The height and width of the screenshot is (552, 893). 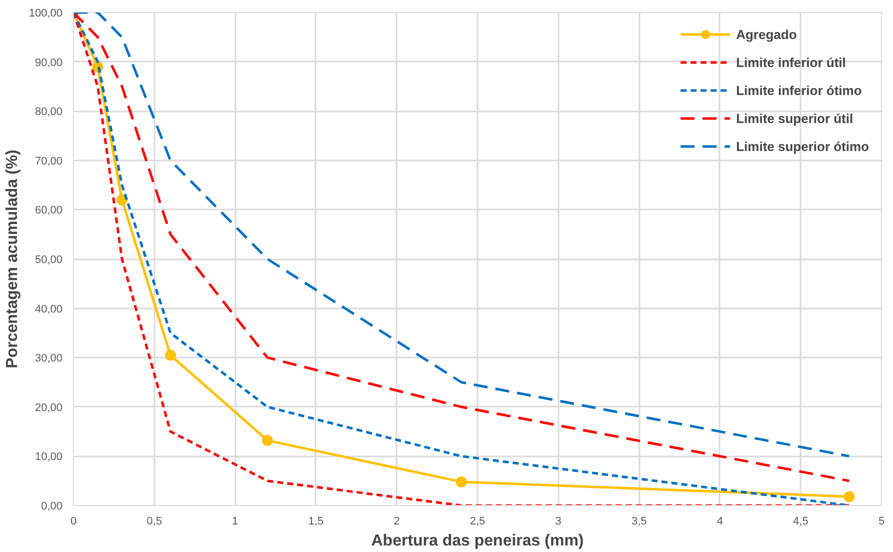 I want to click on x-tick-label: 1,5, so click(x=316, y=522).